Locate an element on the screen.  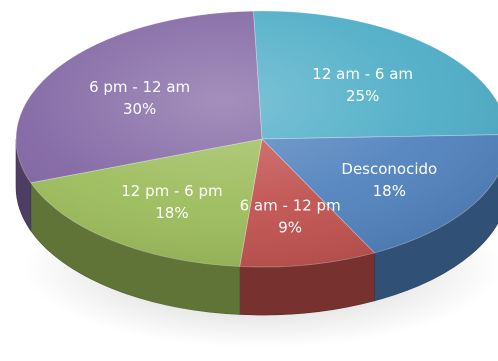
slice-category-label: 6 am - 12 pm is located at coordinates (290, 205).